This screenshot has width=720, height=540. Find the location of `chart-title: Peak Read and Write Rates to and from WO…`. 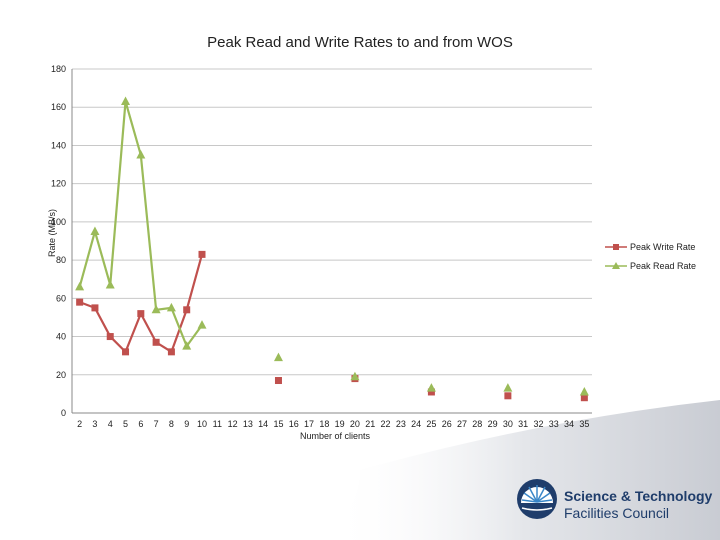

chart-title: Peak Read and Write Rates to and from WO… is located at coordinates (360, 42).